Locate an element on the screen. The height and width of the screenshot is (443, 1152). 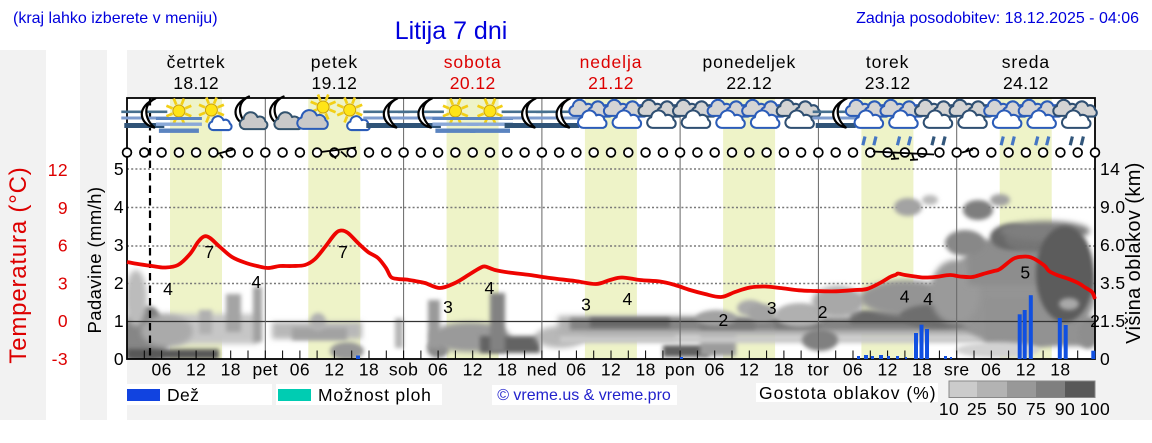
svg-text: 100 is located at coordinates (1095, 409).